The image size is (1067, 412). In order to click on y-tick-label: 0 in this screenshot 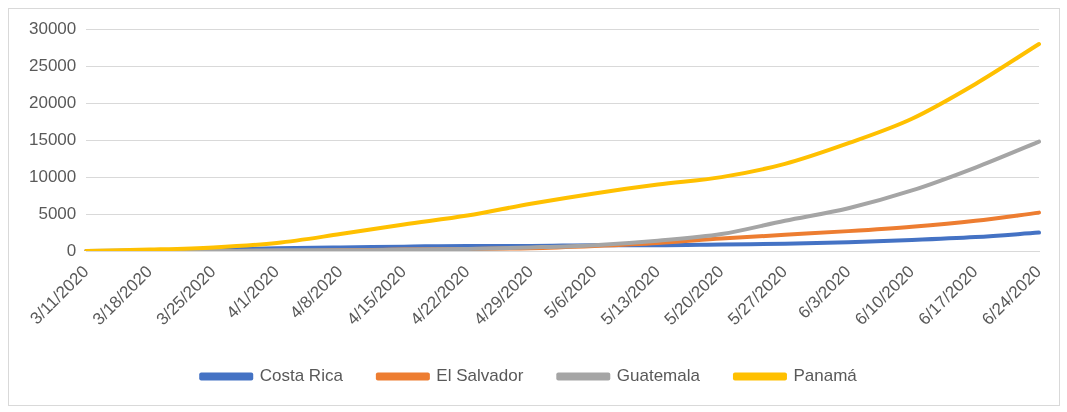, I will do `click(71, 250)`.